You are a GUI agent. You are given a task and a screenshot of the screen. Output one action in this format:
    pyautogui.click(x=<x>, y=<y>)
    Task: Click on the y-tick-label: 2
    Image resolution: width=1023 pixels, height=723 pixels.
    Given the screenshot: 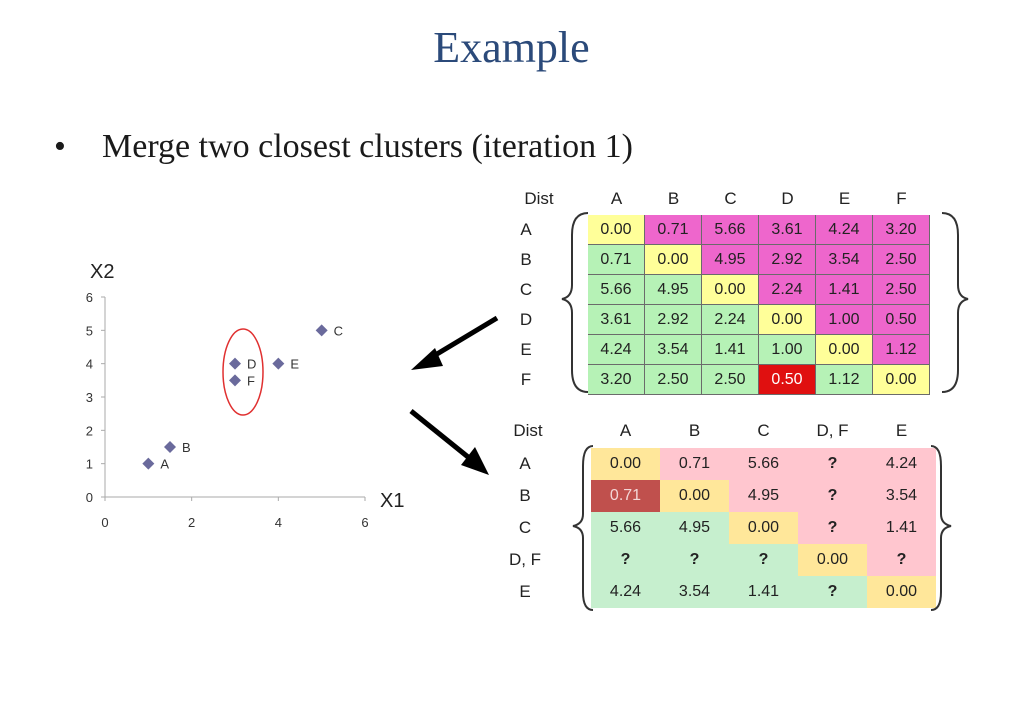 What is the action you would take?
    pyautogui.click(x=89, y=430)
    